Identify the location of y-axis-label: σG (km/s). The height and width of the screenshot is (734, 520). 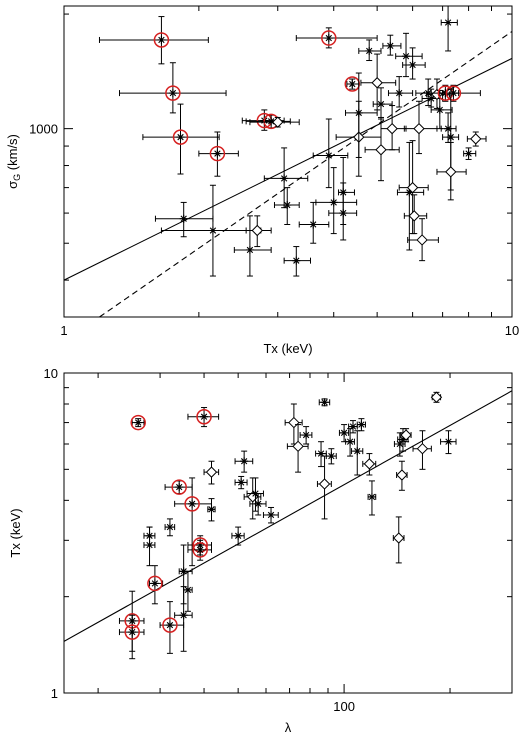
(13, 161).